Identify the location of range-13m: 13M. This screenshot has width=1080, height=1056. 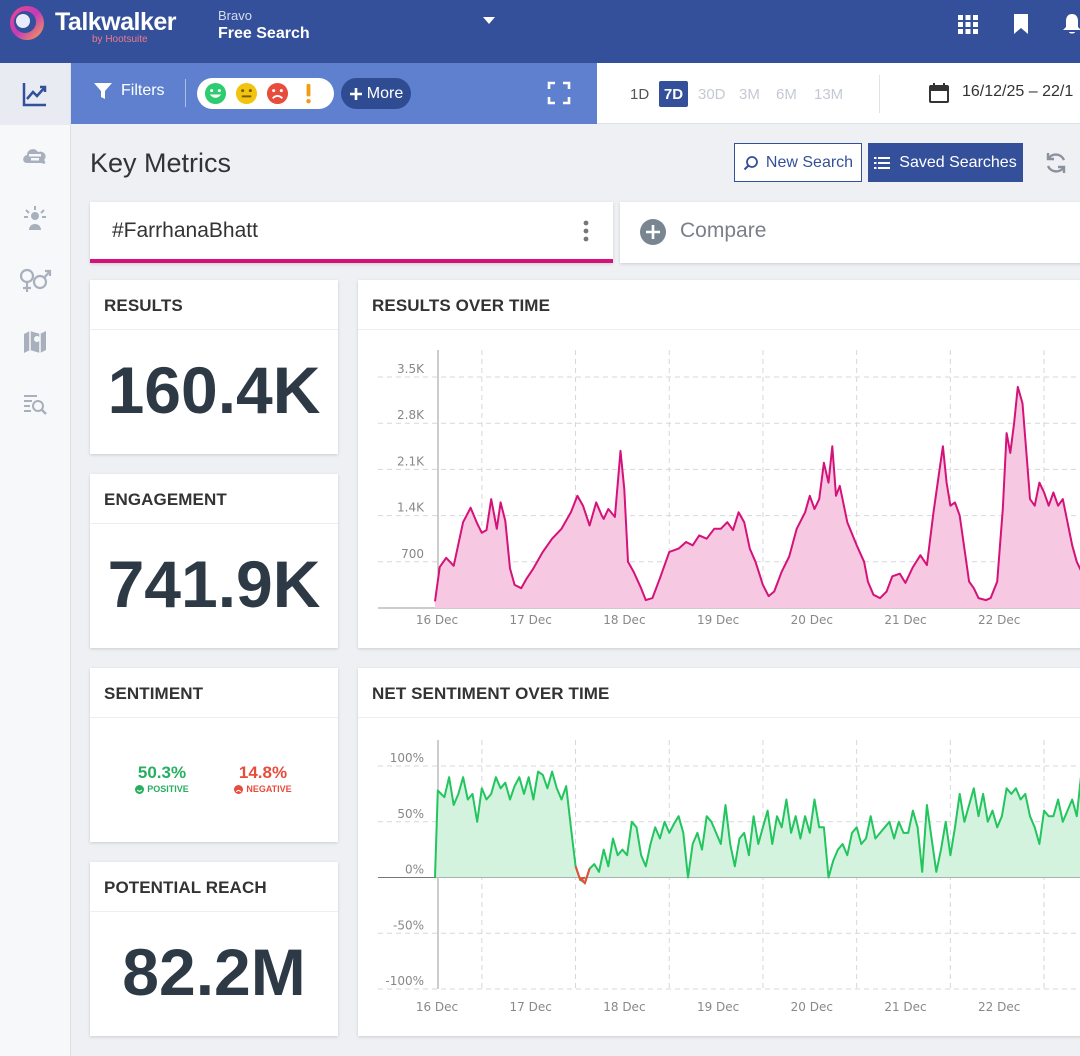
(829, 94).